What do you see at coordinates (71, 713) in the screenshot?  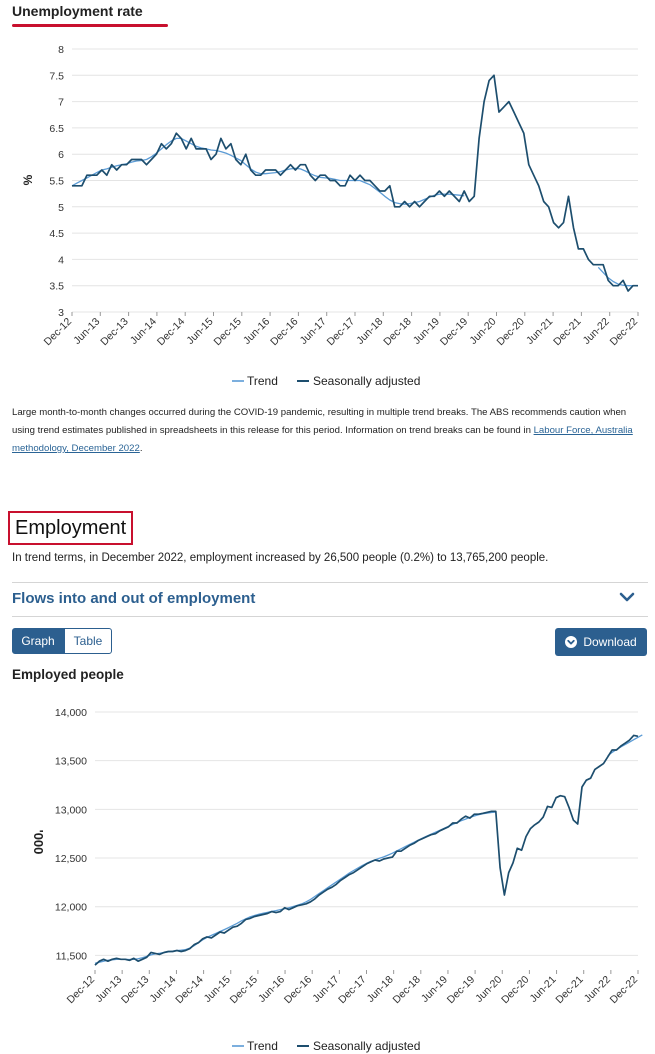 I see `y-tick-label: 14,000` at bounding box center [71, 713].